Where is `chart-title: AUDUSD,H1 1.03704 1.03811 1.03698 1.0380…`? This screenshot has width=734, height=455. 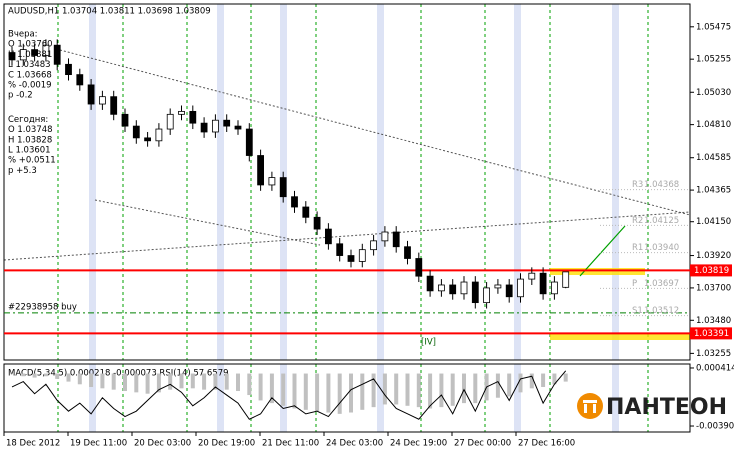
chart-title: AUDUSD,H1 1.03704 1.03811 1.03698 1.0380… is located at coordinates (109, 12).